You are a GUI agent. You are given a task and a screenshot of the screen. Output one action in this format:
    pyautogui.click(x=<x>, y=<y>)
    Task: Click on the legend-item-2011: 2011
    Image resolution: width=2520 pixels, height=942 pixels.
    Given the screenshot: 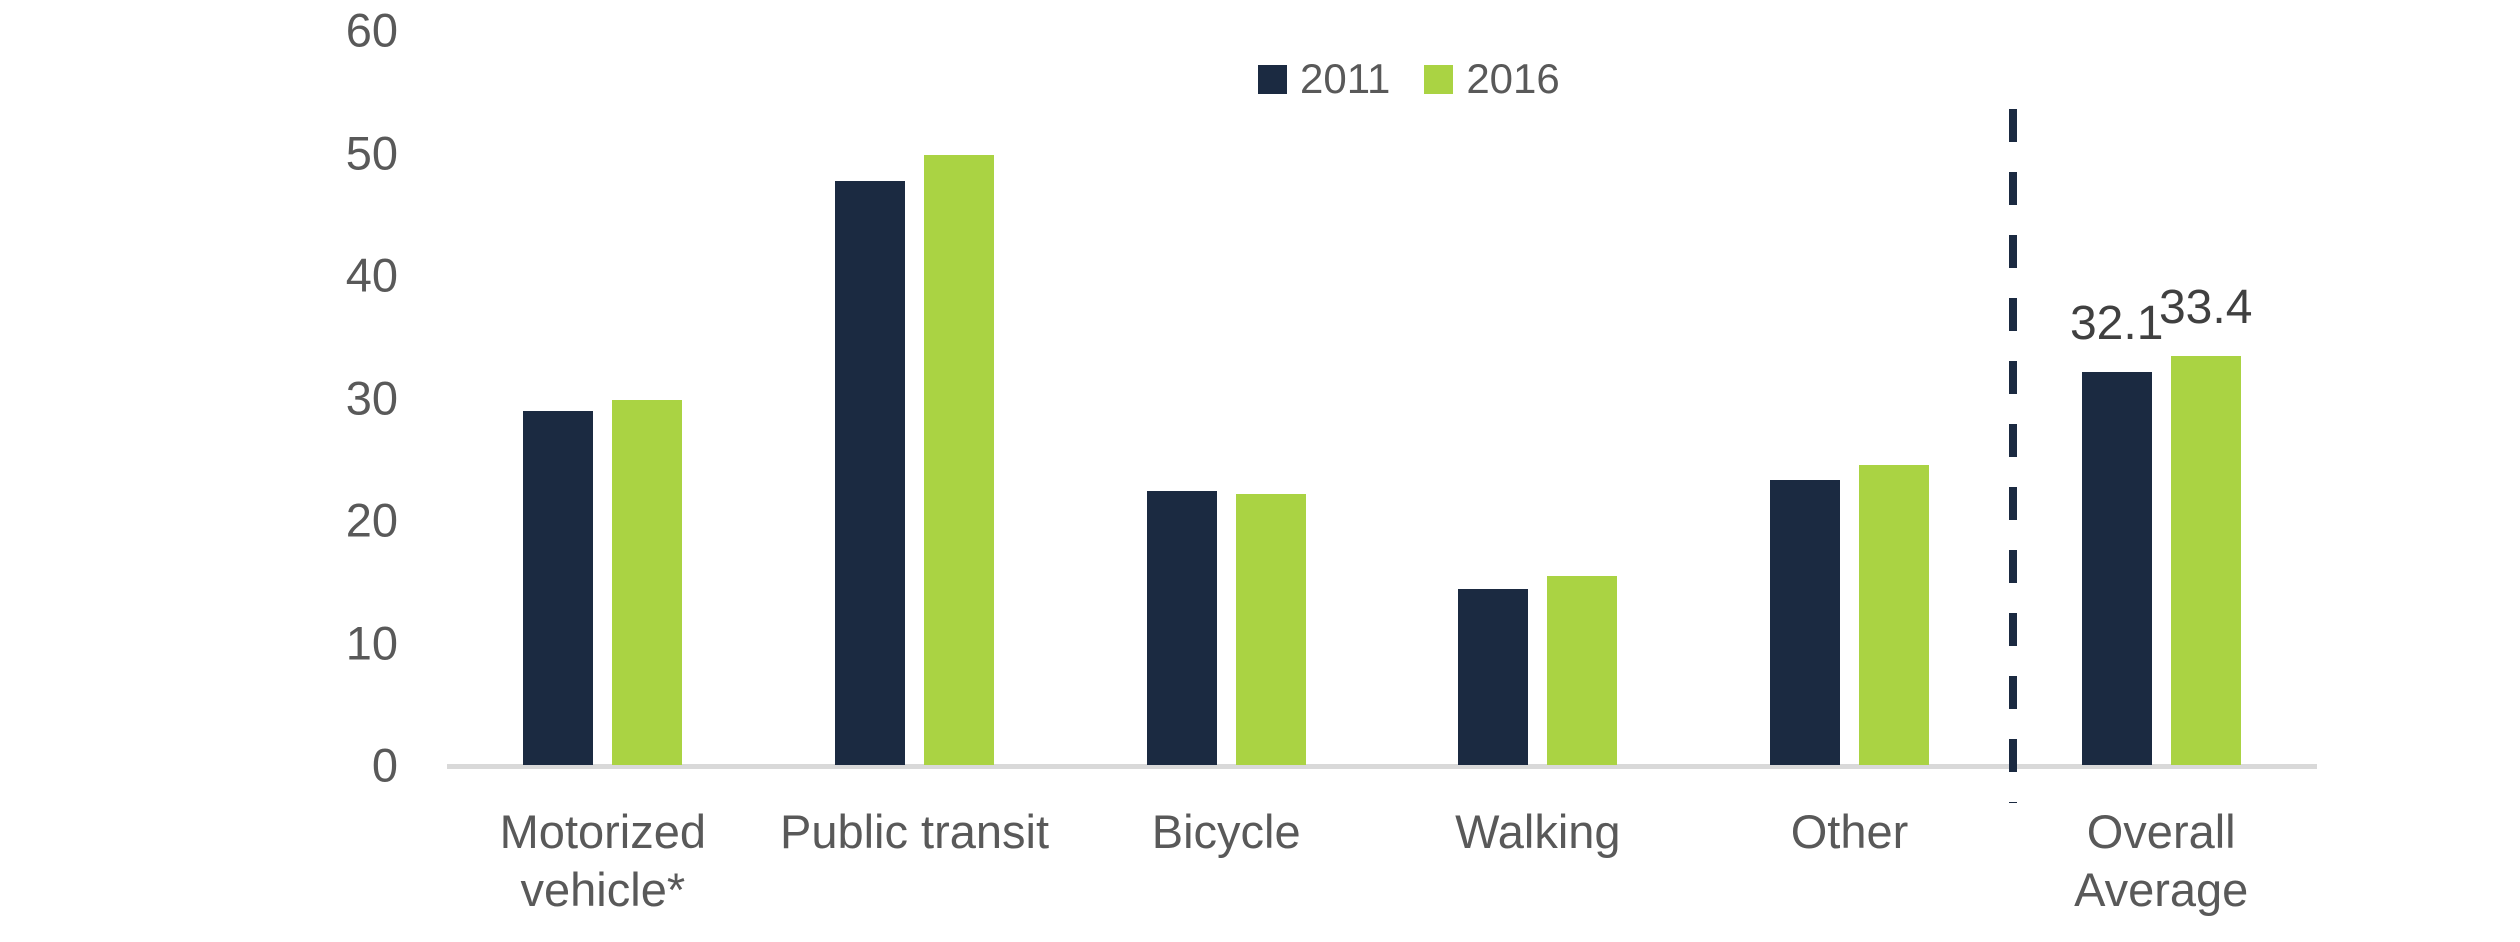 What is the action you would take?
    pyautogui.click(x=1324, y=79)
    